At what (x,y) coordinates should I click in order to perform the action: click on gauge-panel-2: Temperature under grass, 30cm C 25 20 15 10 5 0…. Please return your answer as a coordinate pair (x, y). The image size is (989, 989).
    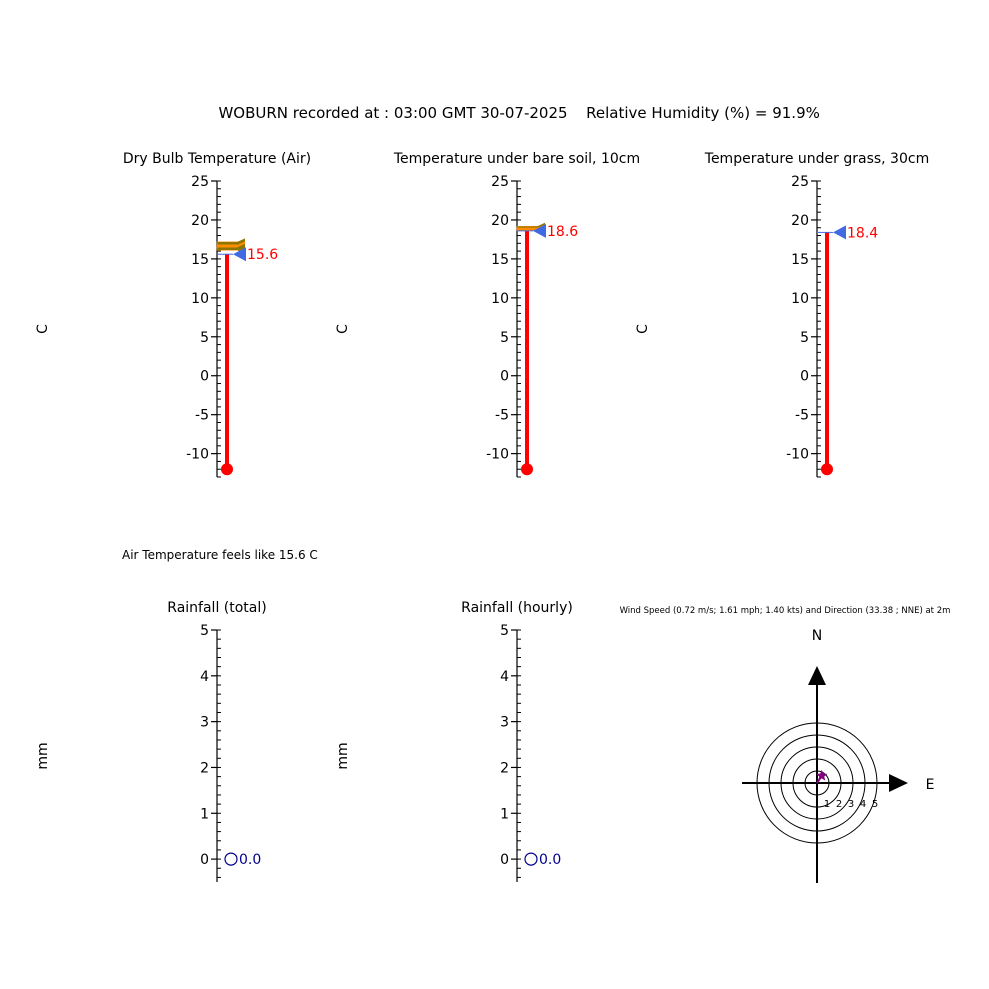
    Looking at the image, I should click on (782, 314).